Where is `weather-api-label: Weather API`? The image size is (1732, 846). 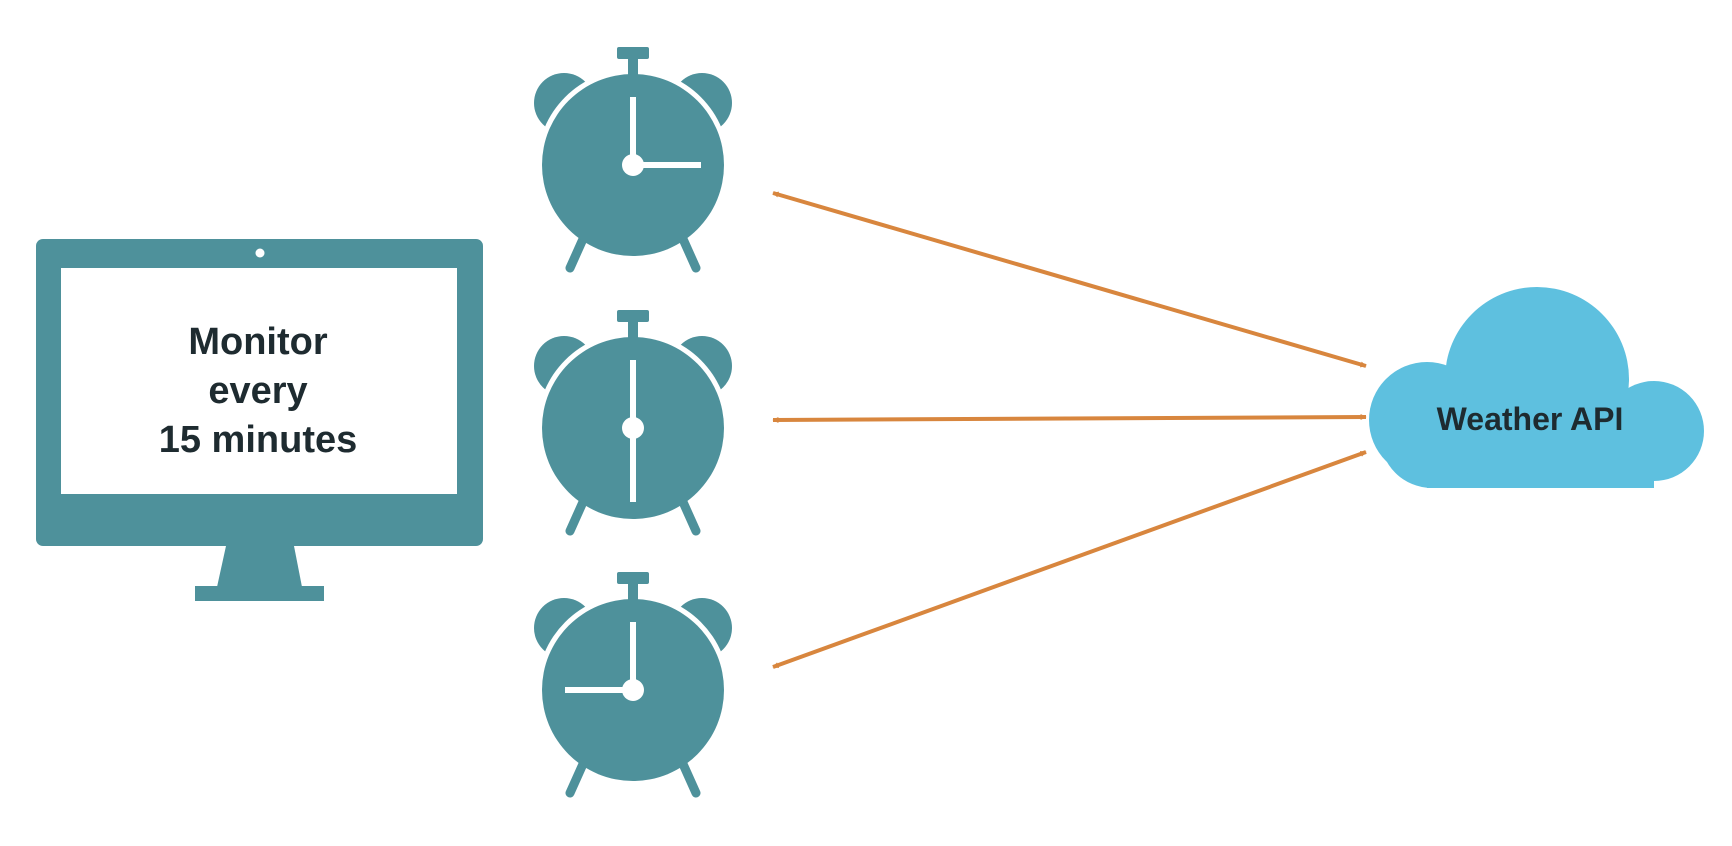
weather-api-label: Weather API is located at coordinates (1530, 419).